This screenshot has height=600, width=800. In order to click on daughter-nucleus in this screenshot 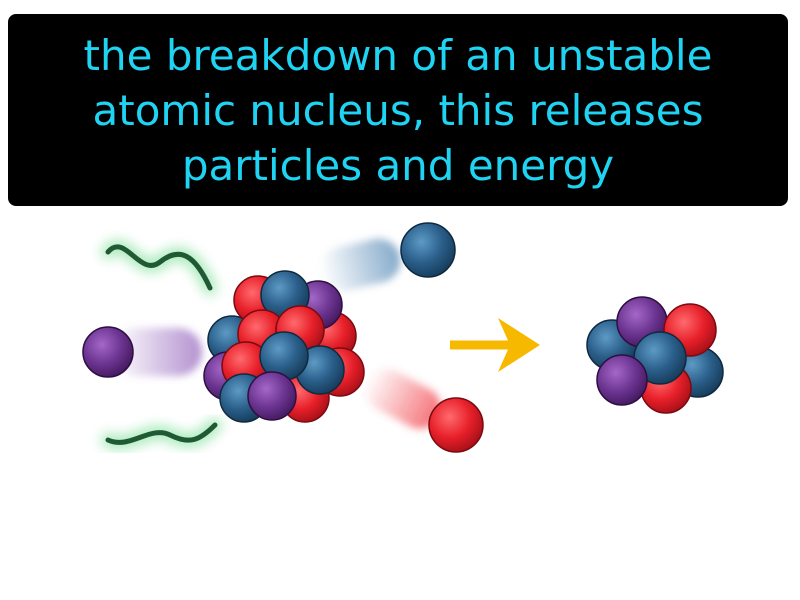, I will do `click(655, 355)`.